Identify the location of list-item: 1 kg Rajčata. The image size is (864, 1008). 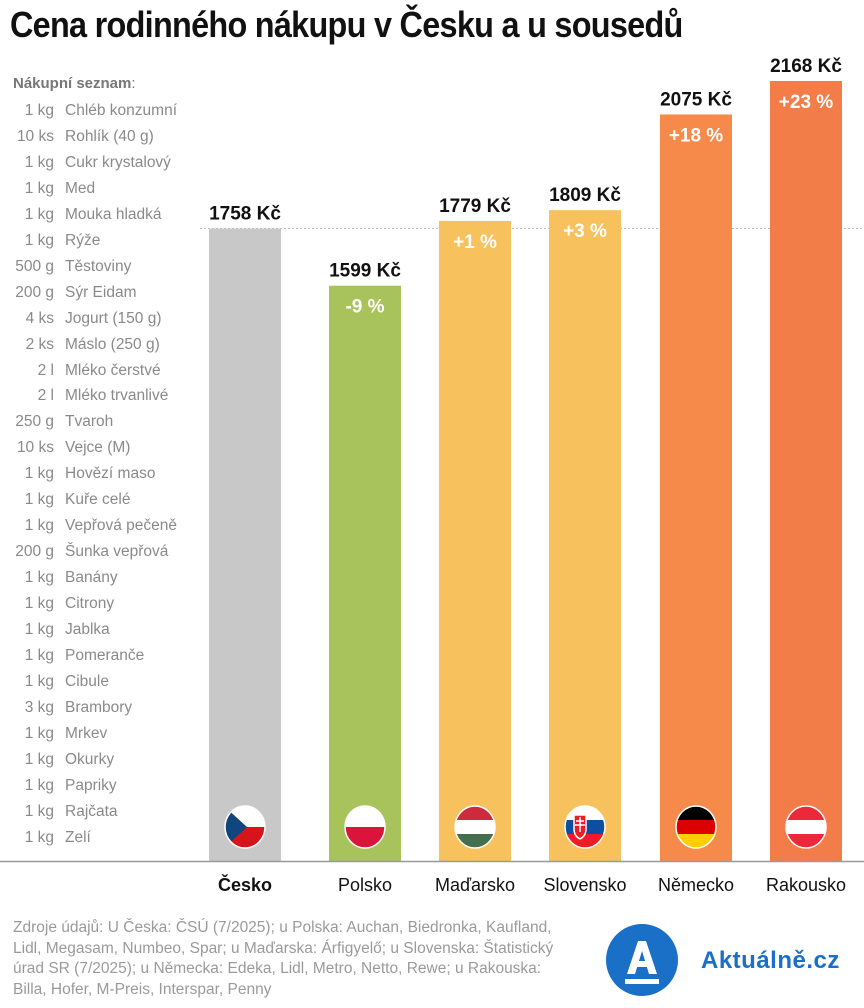
(100, 816).